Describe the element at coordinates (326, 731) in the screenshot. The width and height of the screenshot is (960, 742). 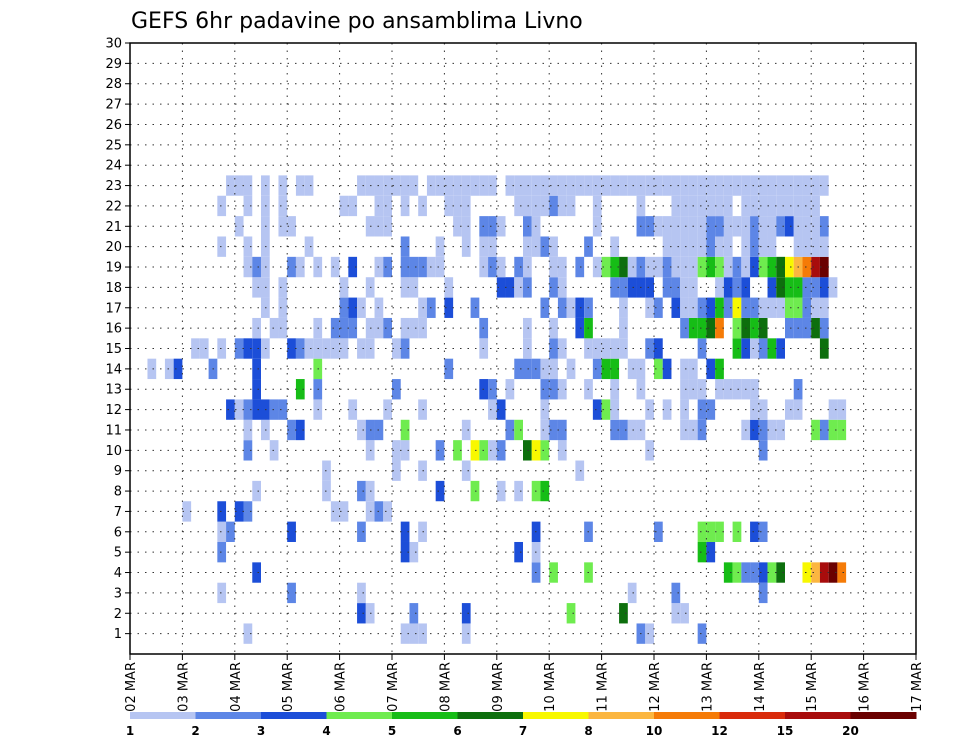
I see `legend-label: 4` at that location.